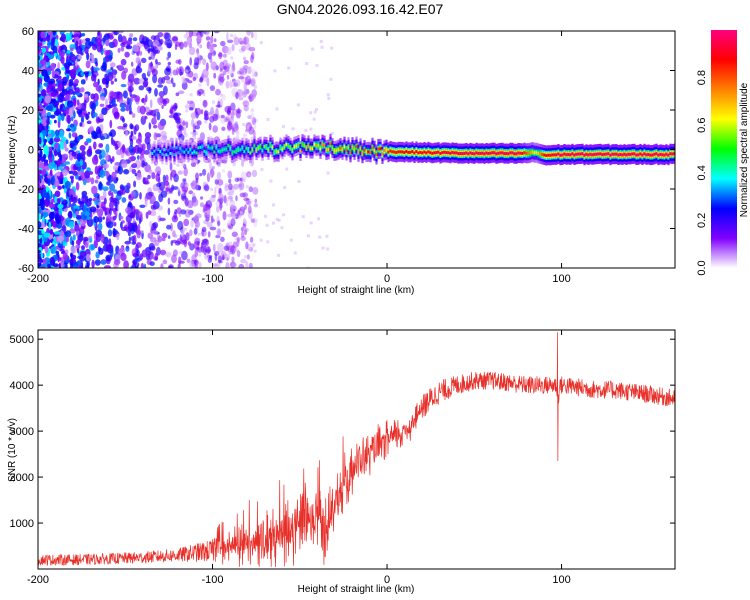 The width and height of the screenshot is (750, 600). What do you see at coordinates (387, 279) in the screenshot?
I see `spectrogram-x-tick-label: 0` at bounding box center [387, 279].